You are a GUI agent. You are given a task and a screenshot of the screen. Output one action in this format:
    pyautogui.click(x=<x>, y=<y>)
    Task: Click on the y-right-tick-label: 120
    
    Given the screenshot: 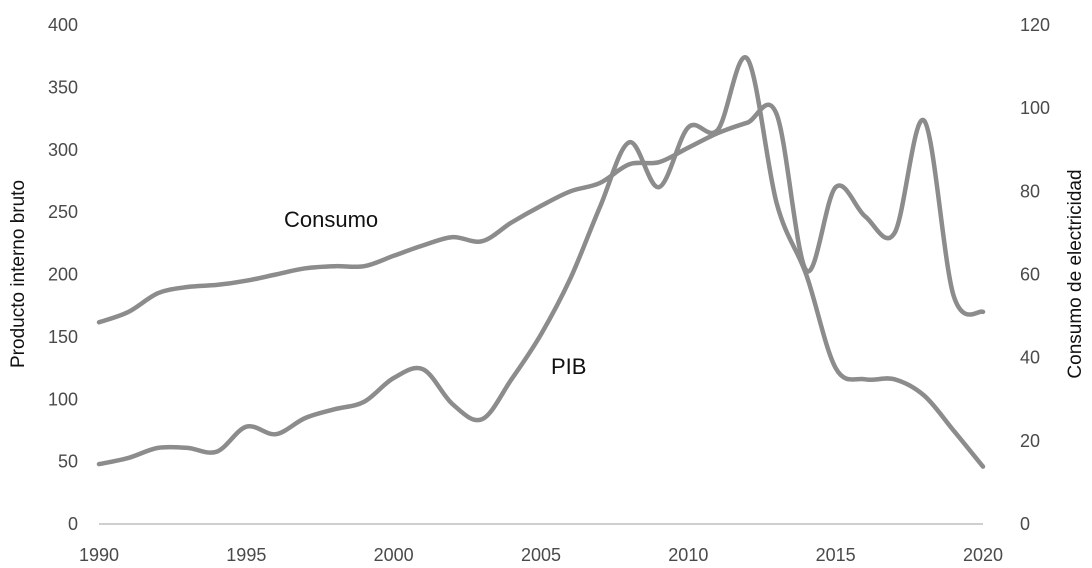 What is the action you would take?
    pyautogui.click(x=1035, y=25)
    